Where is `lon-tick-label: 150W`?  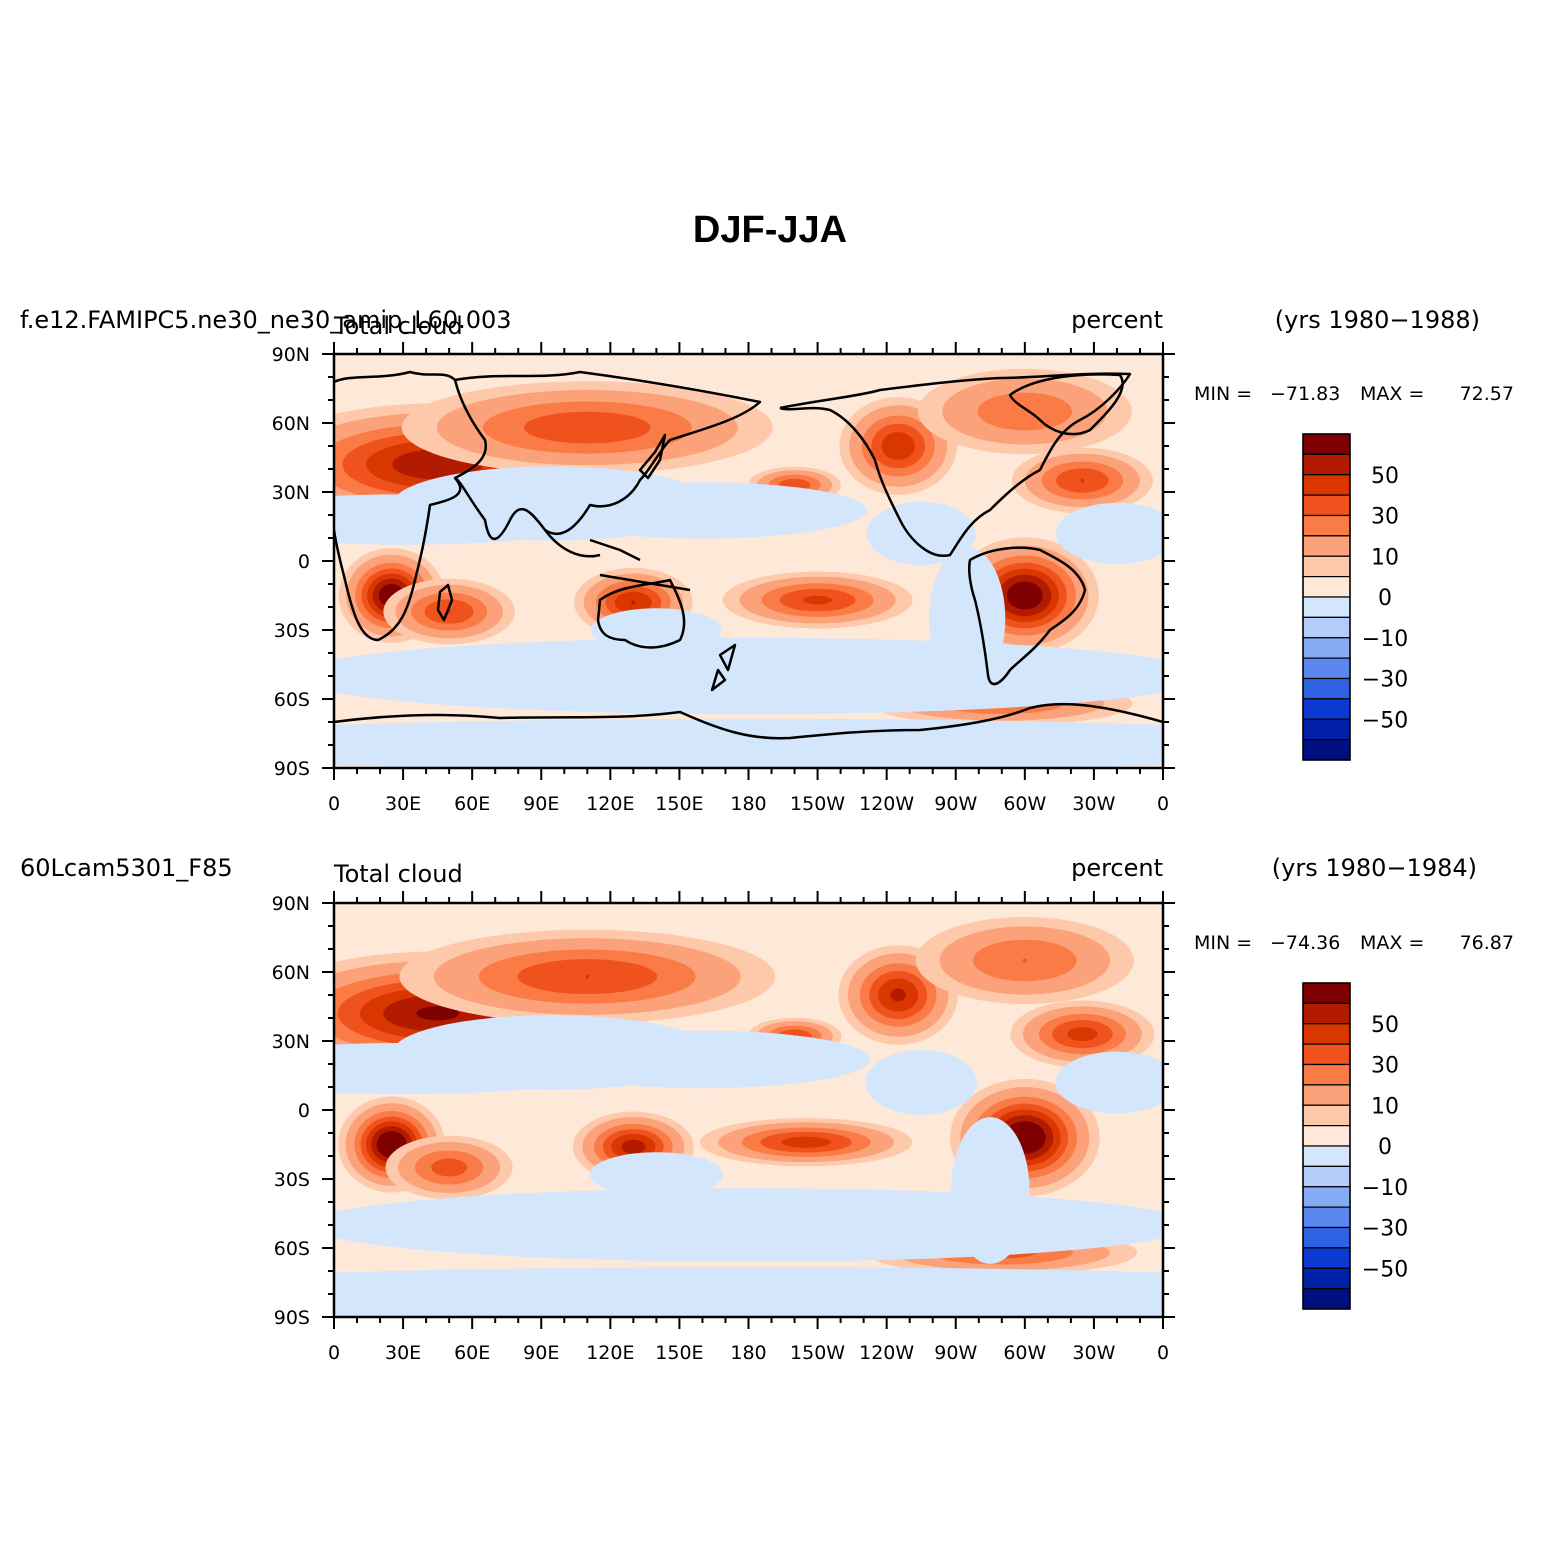 lon-tick-label: 150W is located at coordinates (817, 1353).